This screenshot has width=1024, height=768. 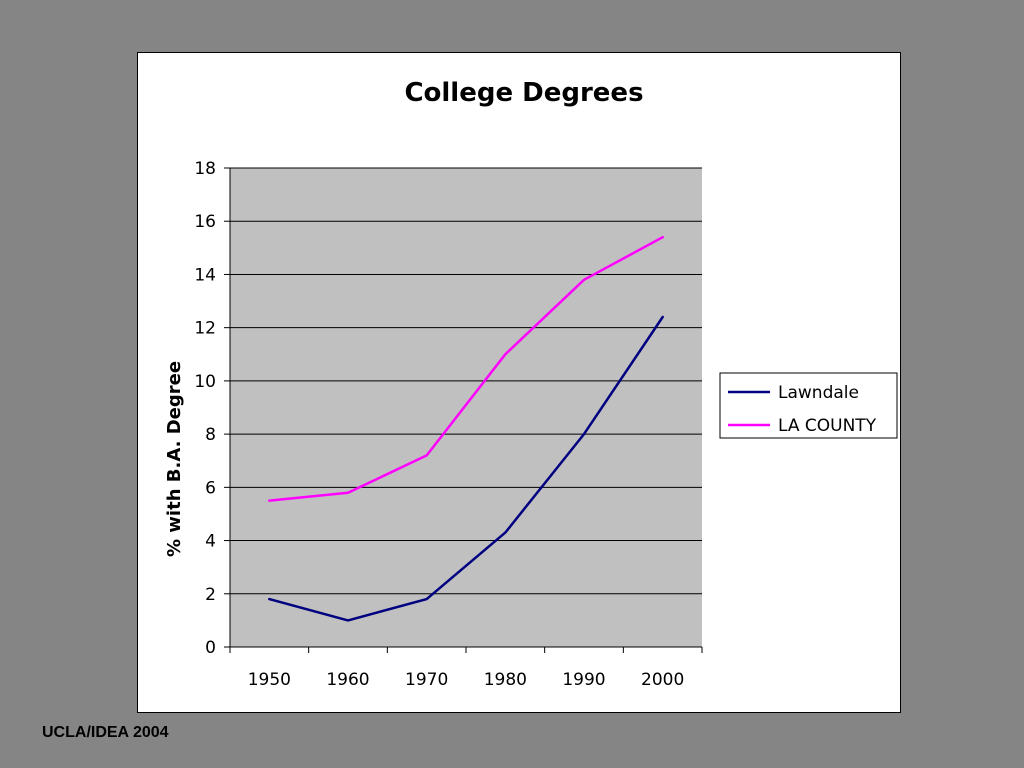 What do you see at coordinates (174, 459) in the screenshot?
I see `y-axis-label: % with B.A. Degree` at bounding box center [174, 459].